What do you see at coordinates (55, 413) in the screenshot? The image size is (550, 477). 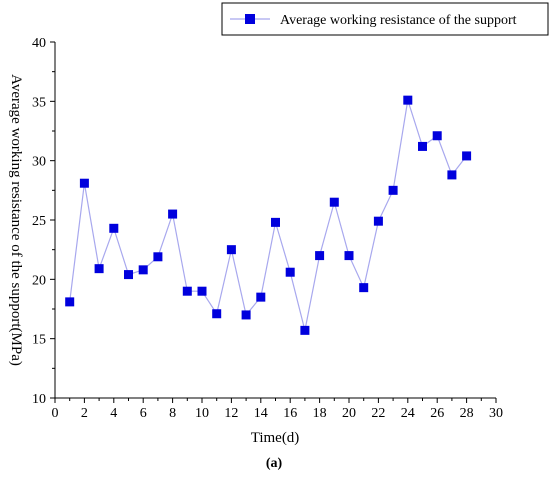 I see `x-tick-label: 0` at bounding box center [55, 413].